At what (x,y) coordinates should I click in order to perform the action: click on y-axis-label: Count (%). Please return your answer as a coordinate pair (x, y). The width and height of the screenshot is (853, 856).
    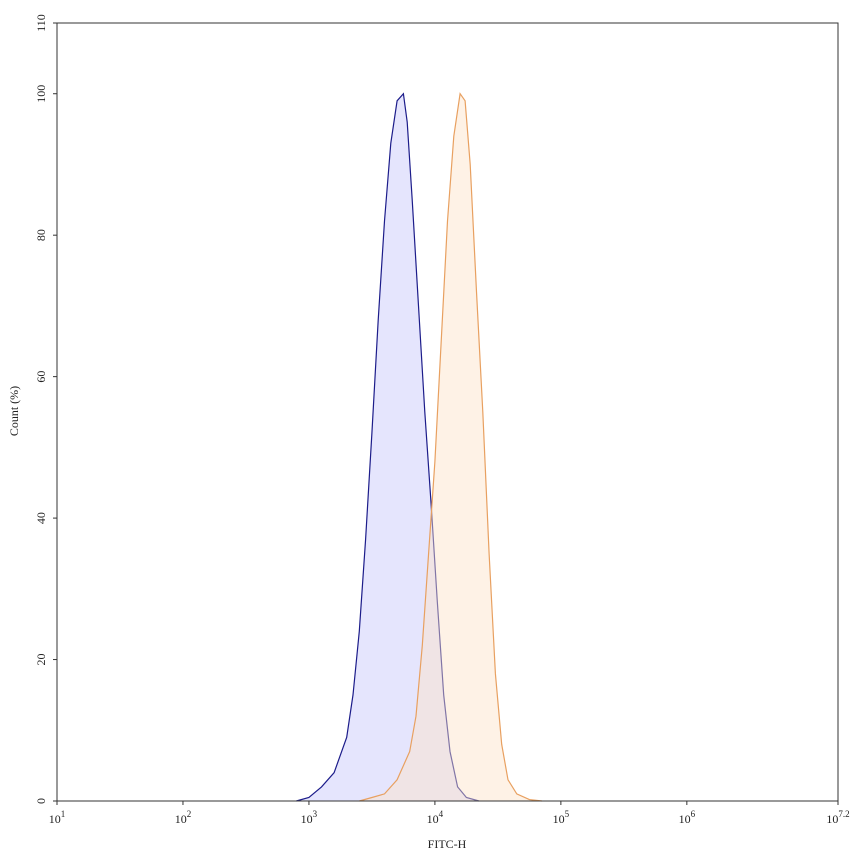
    Looking at the image, I should click on (14, 411).